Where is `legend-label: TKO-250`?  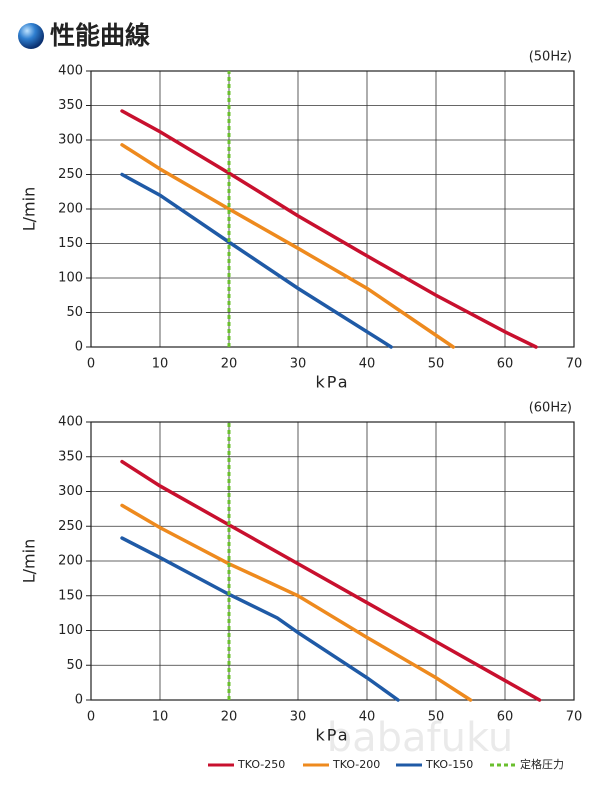
legend-label: TKO-250 is located at coordinates (261, 764).